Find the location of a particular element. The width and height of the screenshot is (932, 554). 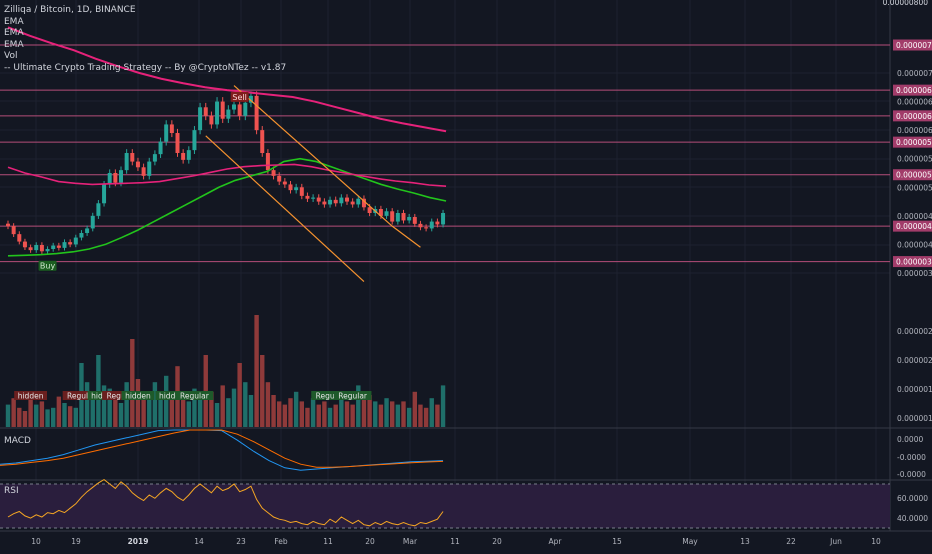

divergence-label: hidden is located at coordinates (138, 396).